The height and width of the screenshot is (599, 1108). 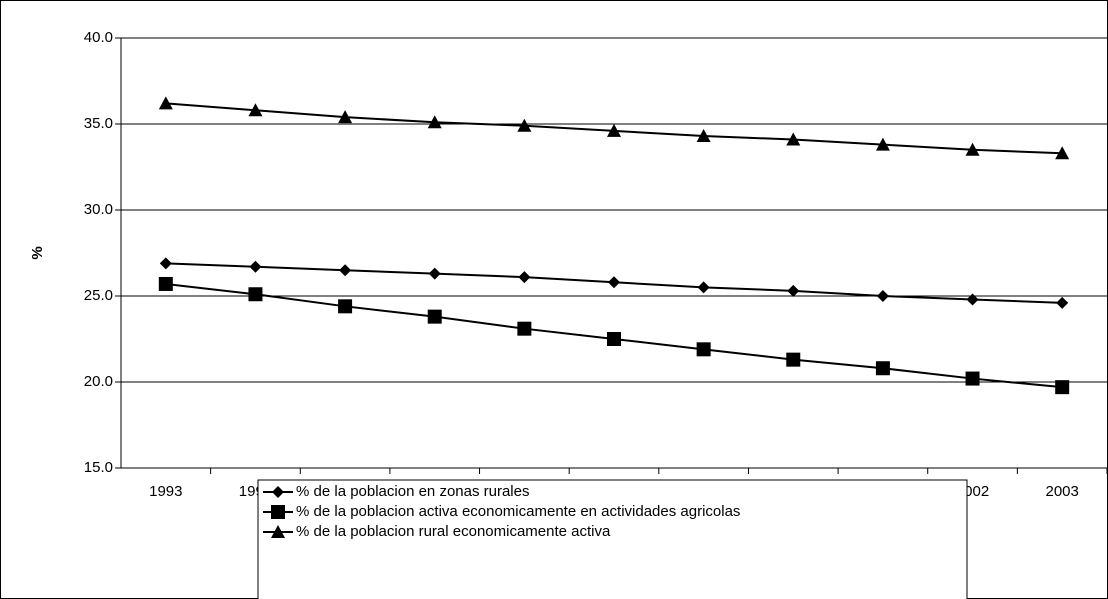 What do you see at coordinates (612, 539) in the screenshot?
I see `legend-box` at bounding box center [612, 539].